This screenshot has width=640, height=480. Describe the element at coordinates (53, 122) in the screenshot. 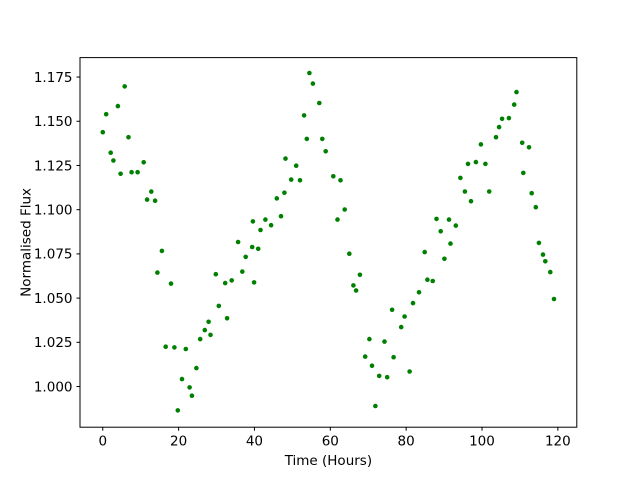

I see `y-tick-label: 1.150` at that location.